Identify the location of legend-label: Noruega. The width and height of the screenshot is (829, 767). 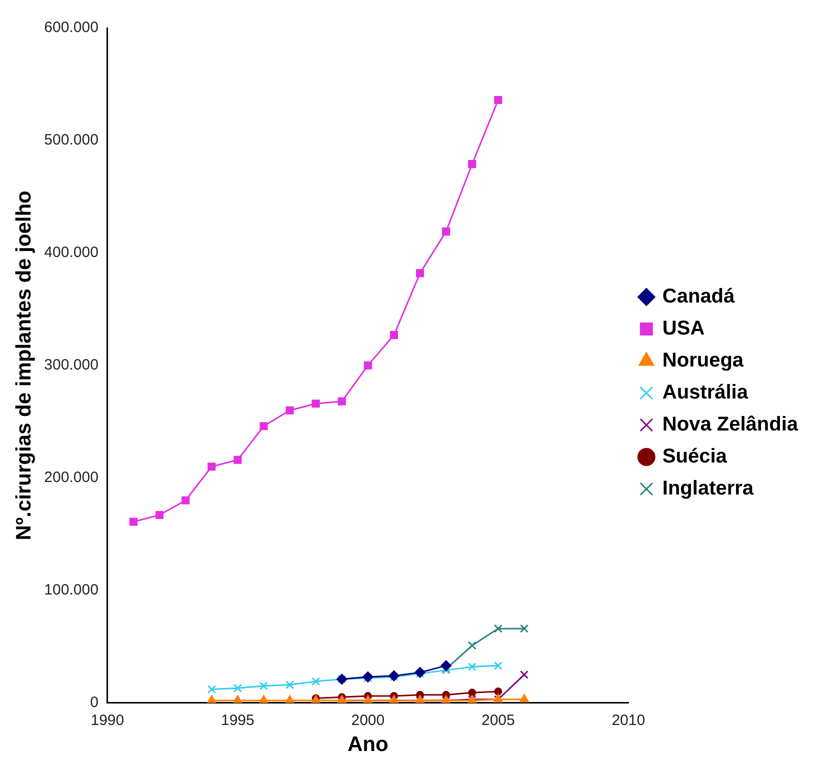
(703, 361).